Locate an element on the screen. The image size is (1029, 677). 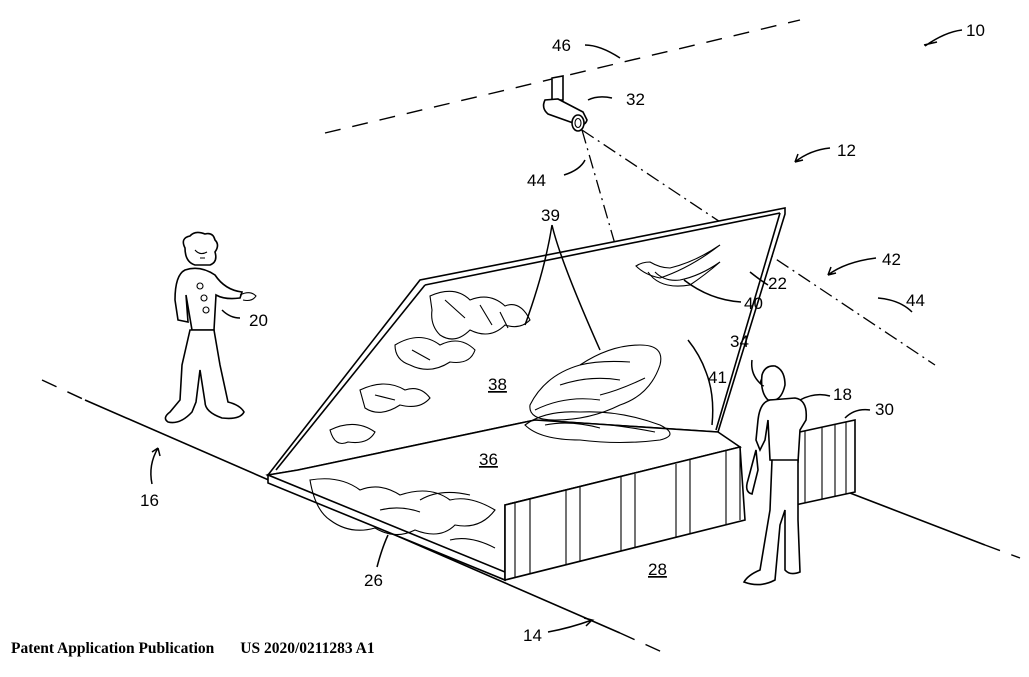
ref-26: 26 is located at coordinates (373, 580).